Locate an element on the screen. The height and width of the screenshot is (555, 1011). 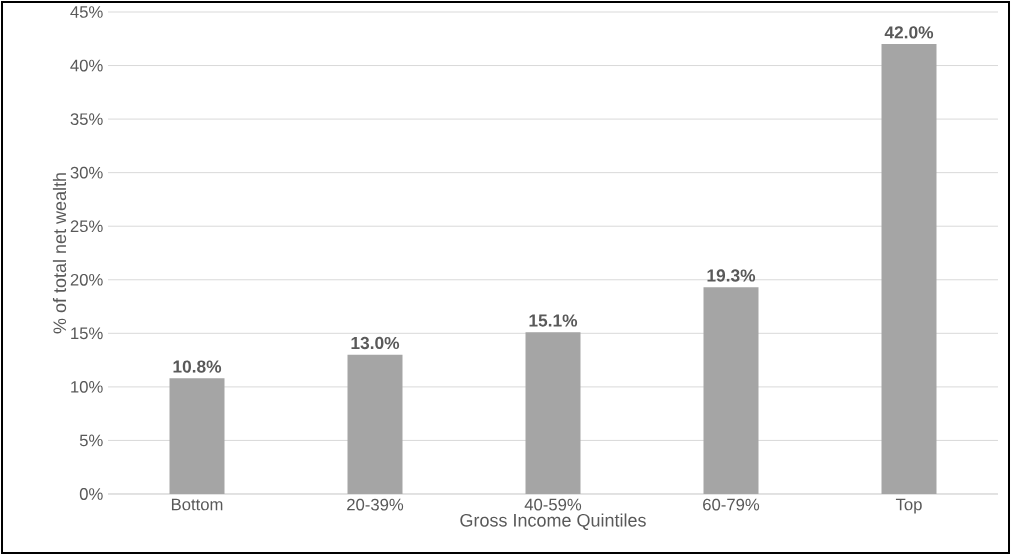
x-tick-label: 60-79% is located at coordinates (731, 504).